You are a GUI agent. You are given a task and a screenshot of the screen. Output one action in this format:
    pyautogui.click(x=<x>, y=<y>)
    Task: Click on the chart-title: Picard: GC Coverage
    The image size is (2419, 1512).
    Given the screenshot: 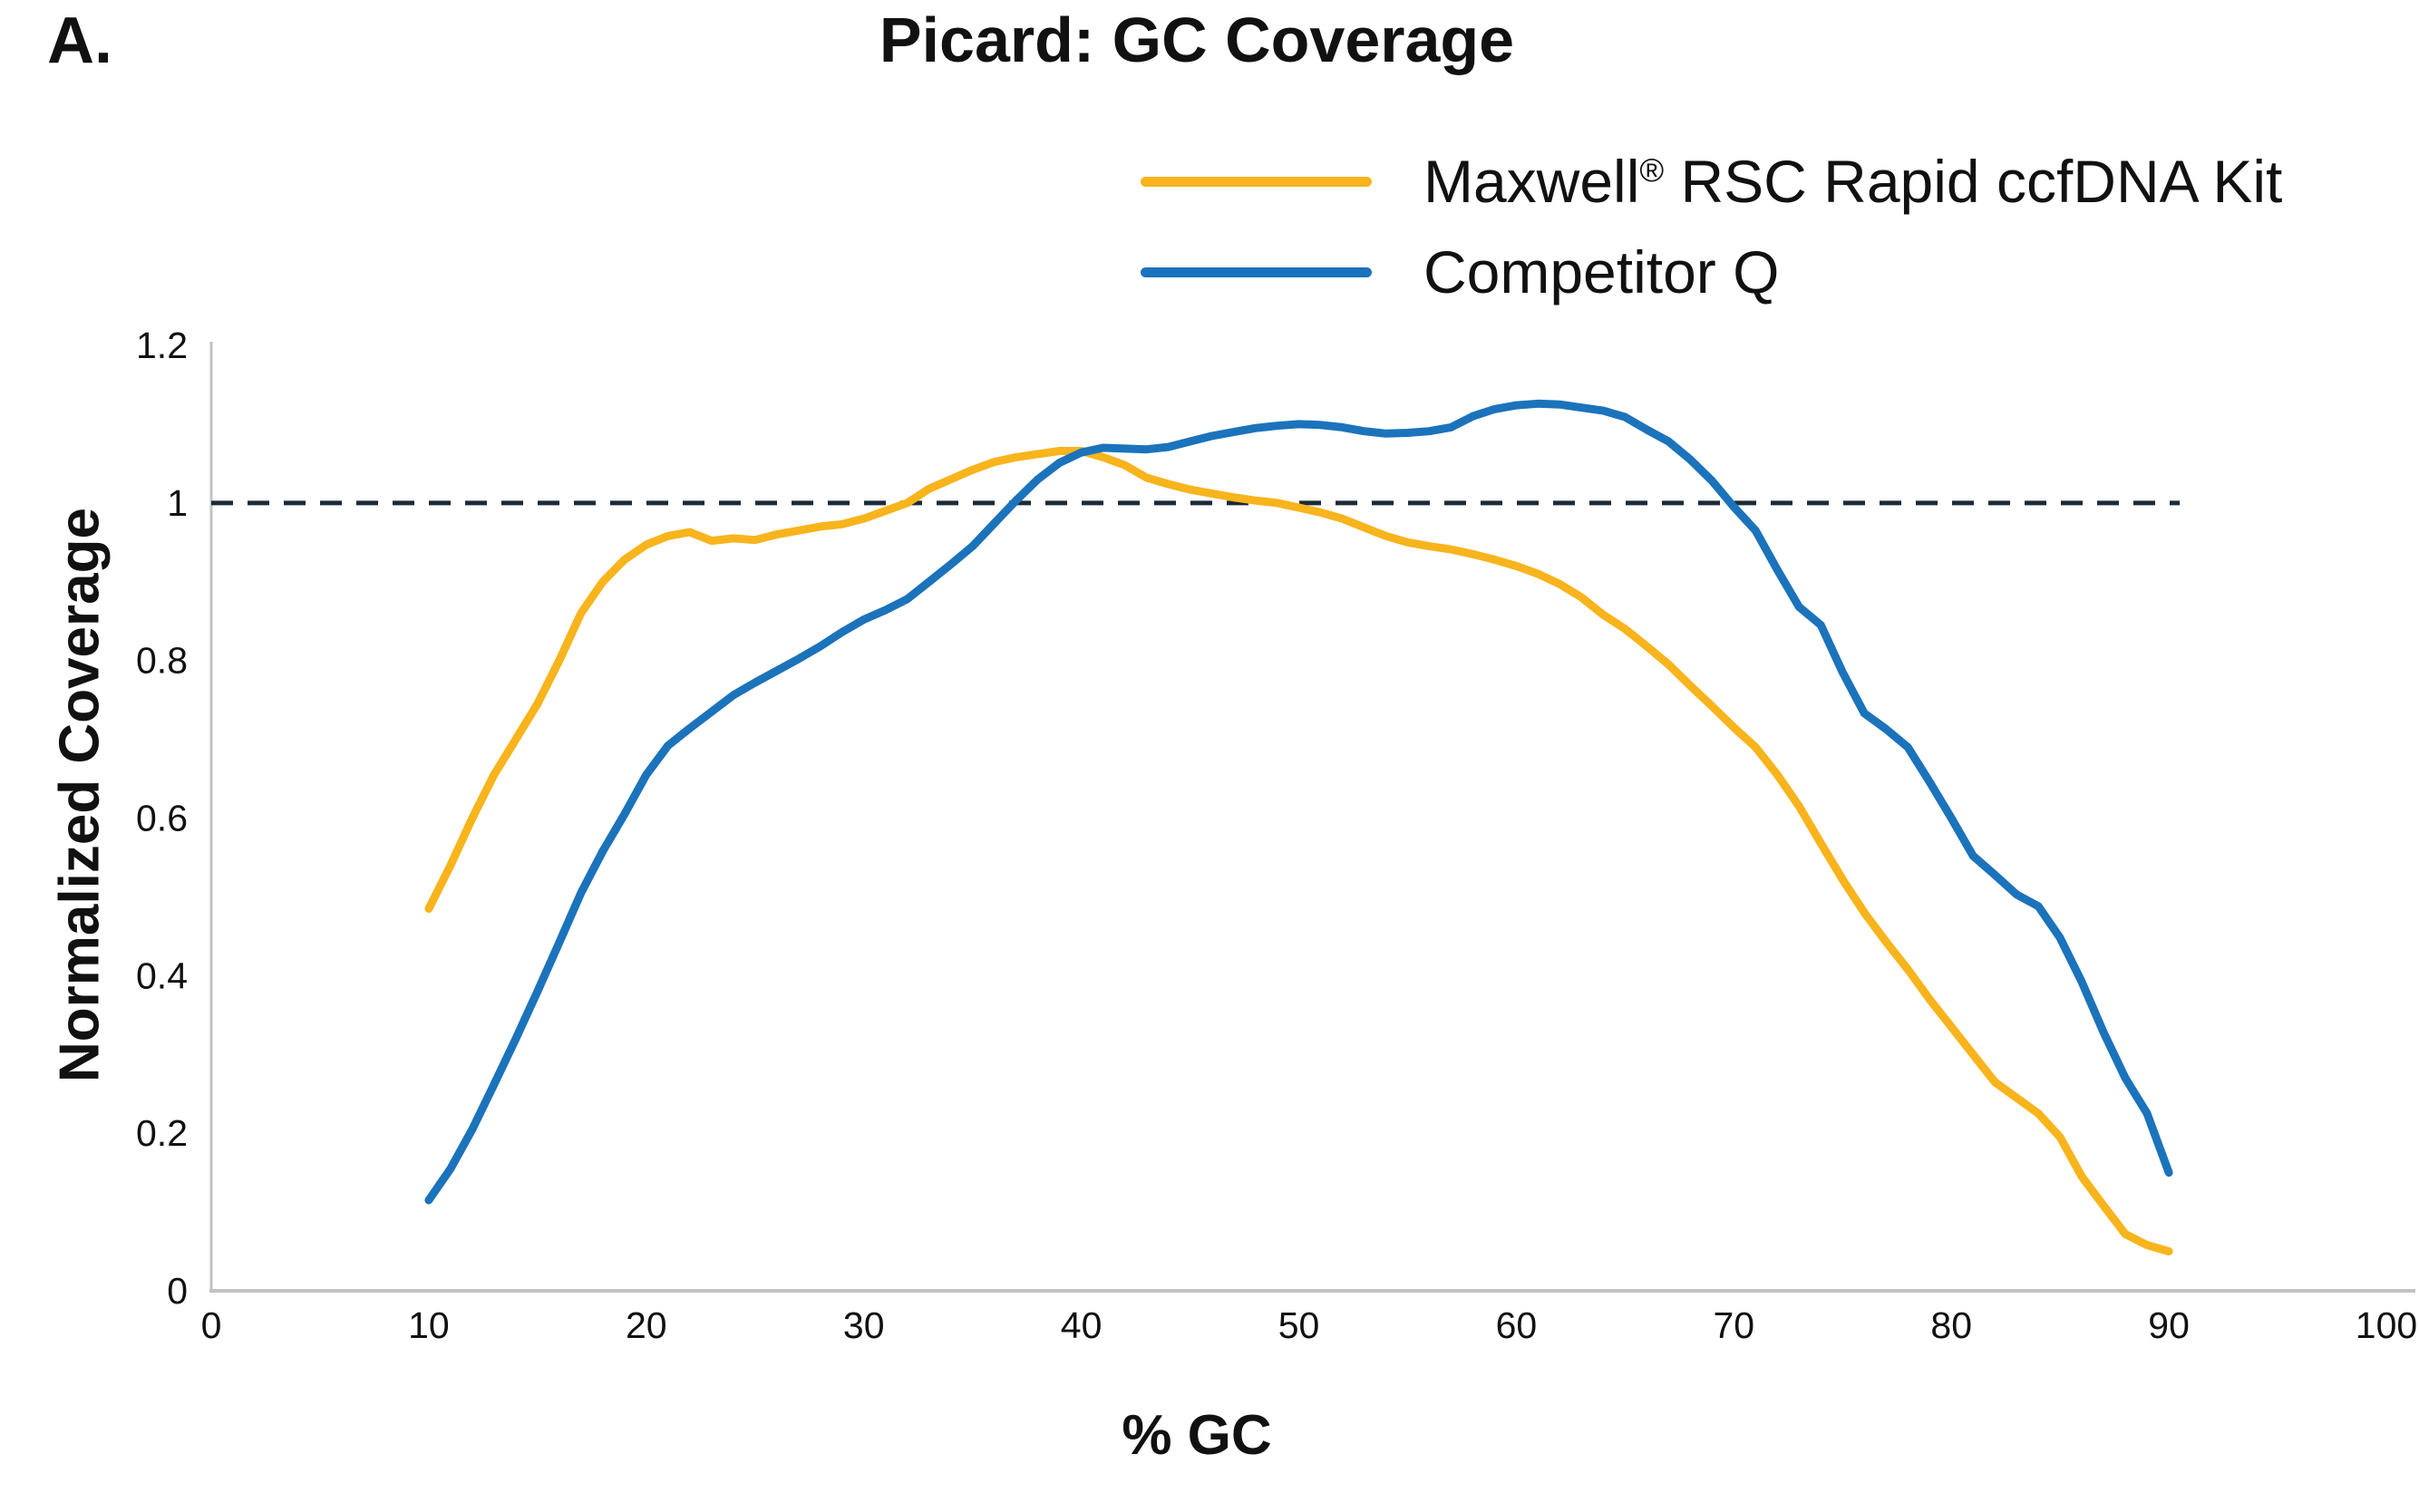 What is the action you would take?
    pyautogui.click(x=1197, y=40)
    